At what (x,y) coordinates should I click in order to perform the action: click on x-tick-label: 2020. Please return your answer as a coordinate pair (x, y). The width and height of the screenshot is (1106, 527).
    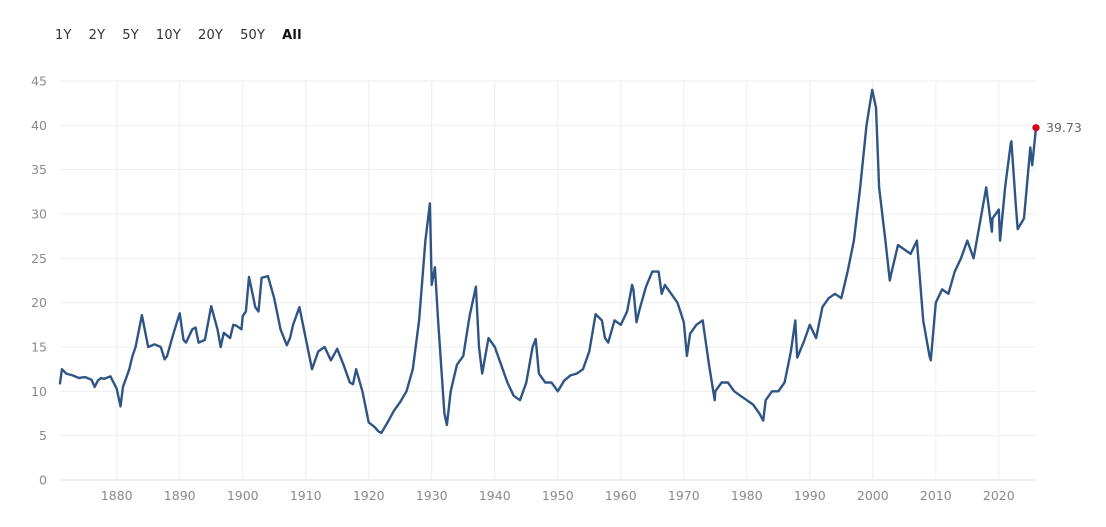
    Looking at the image, I should click on (999, 495).